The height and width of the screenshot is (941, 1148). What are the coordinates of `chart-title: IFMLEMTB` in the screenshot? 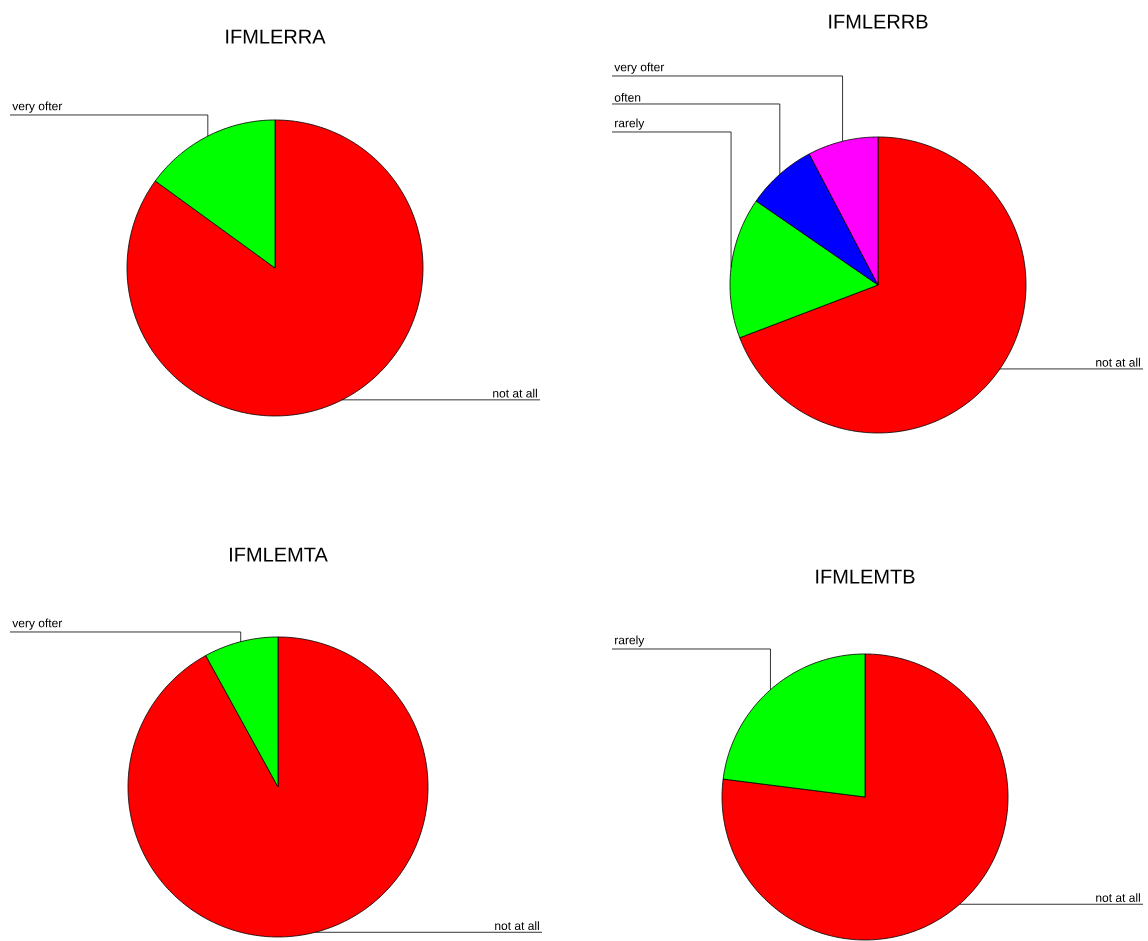 It's located at (865, 576).